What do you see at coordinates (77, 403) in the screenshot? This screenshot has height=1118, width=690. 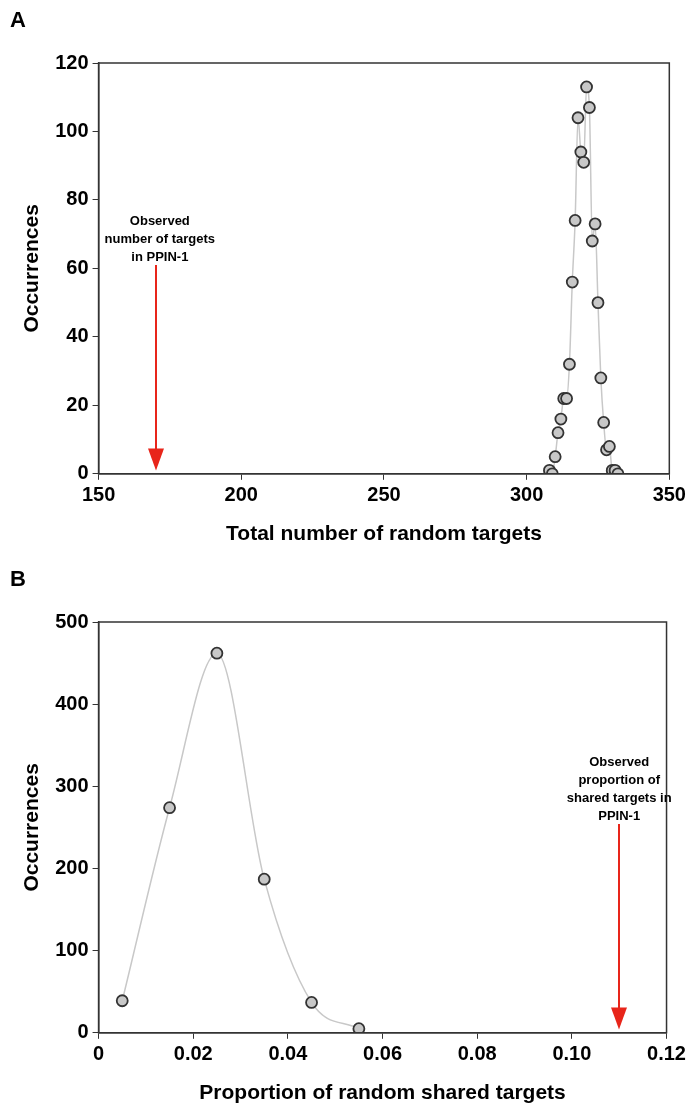 I see `y-tick-label: 20` at bounding box center [77, 403].